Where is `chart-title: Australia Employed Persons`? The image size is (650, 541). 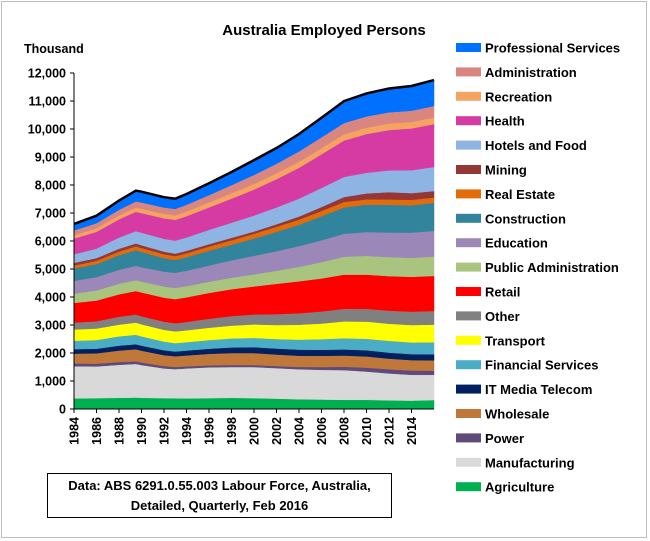
chart-title: Australia Employed Persons is located at coordinates (323, 30).